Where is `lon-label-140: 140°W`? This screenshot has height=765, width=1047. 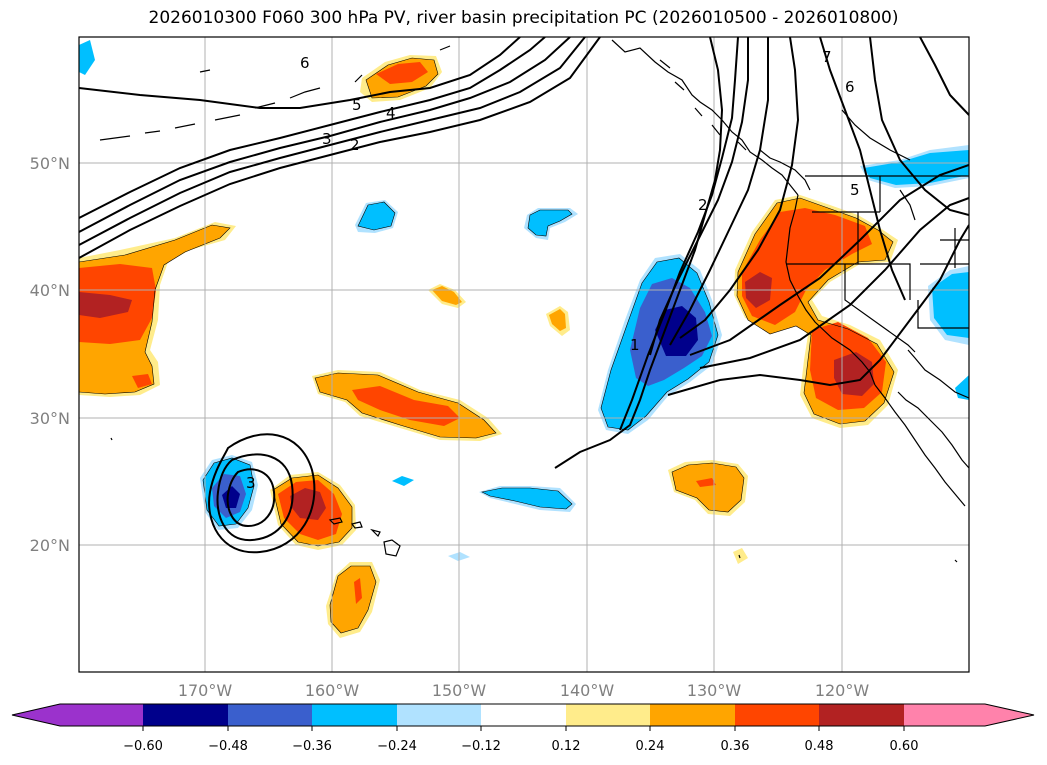 lon-label-140: 140°W is located at coordinates (587, 690).